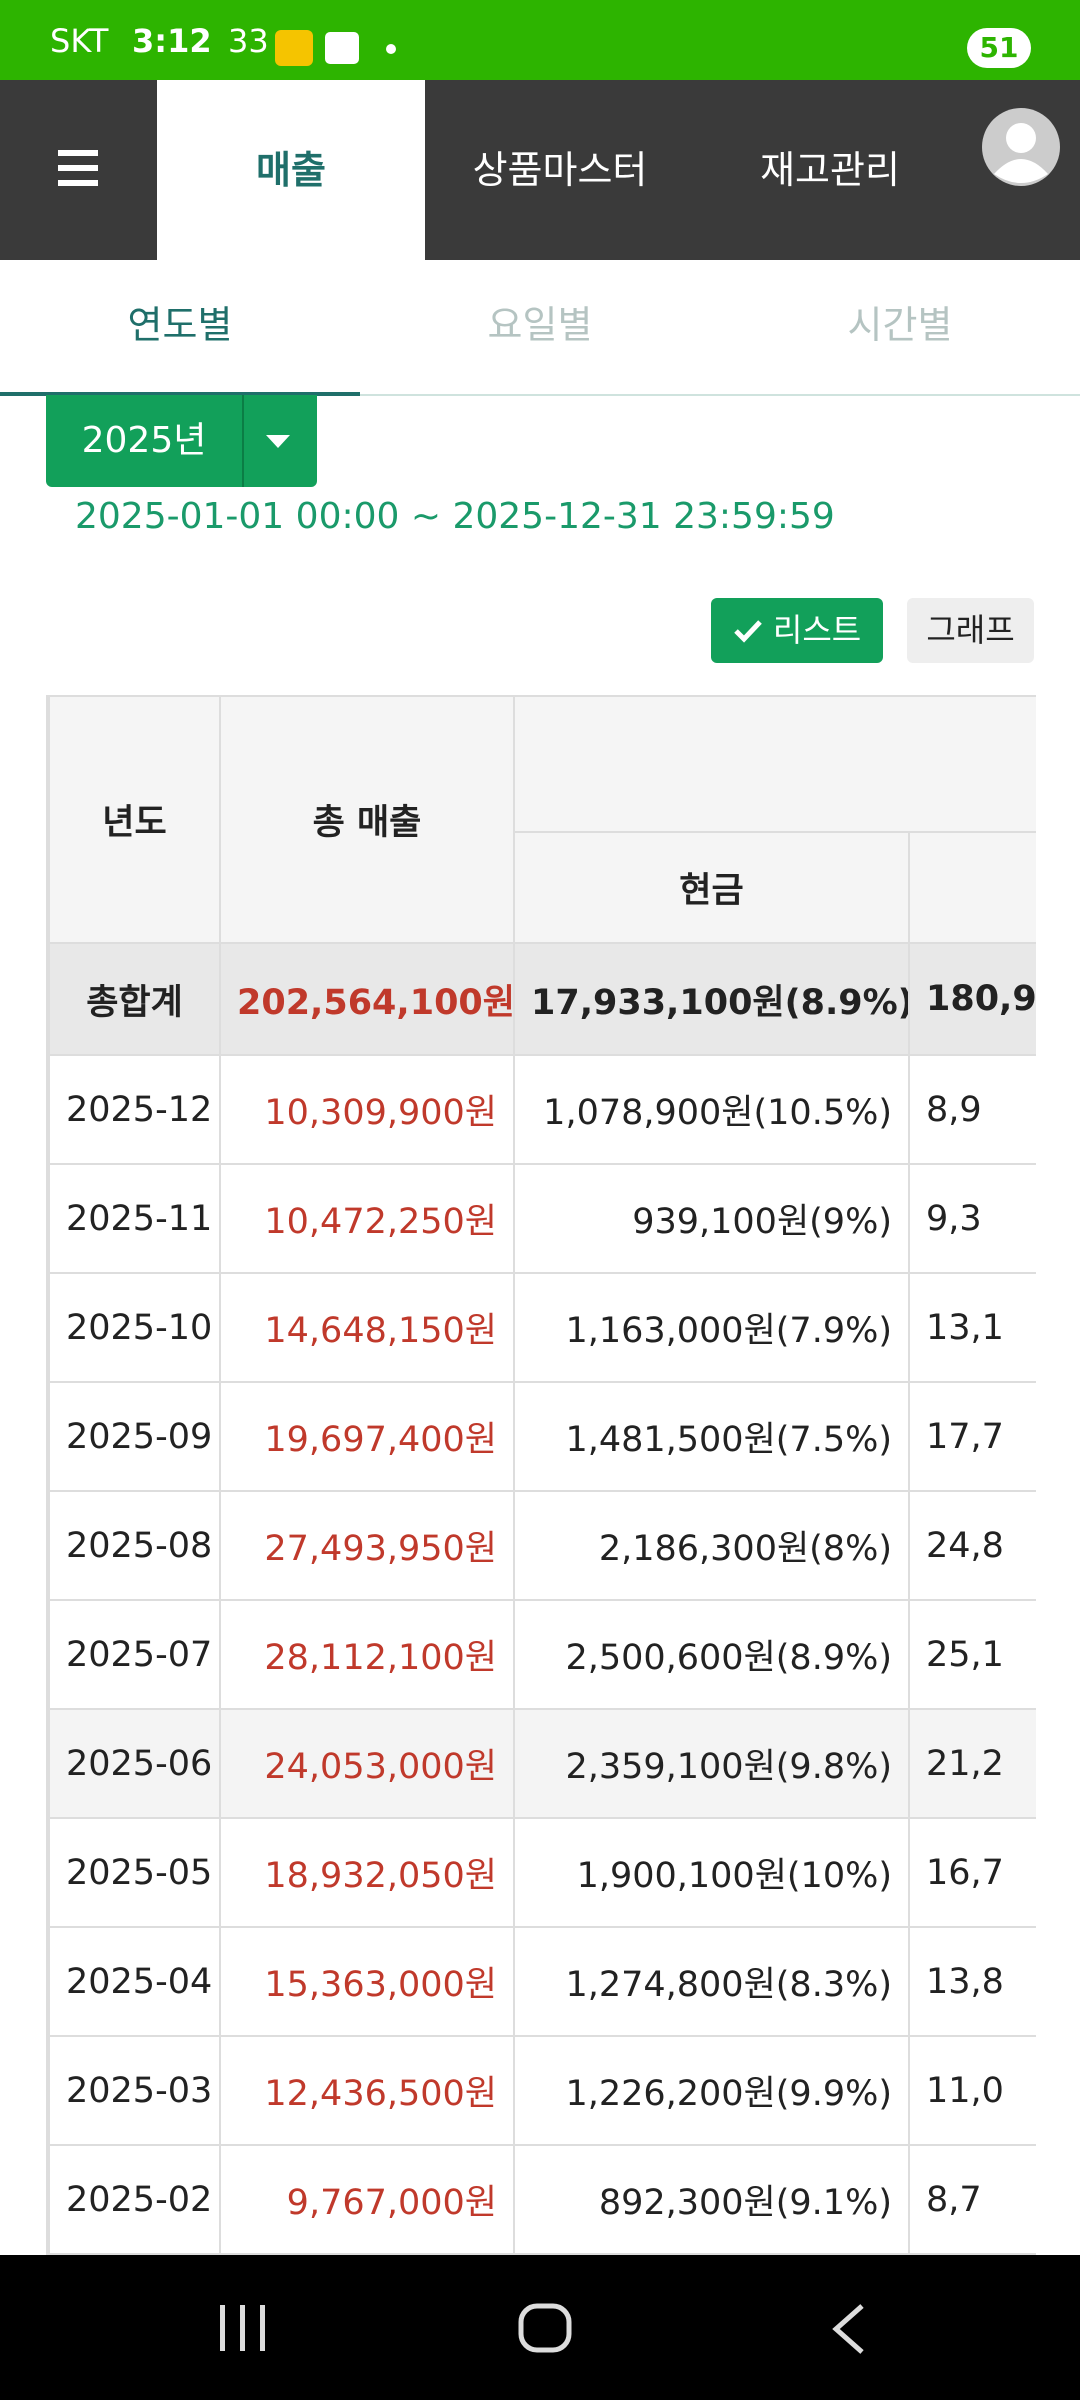 The image size is (1080, 2400). Describe the element at coordinates (367, 819) in the screenshot. I see `header-cell: 총 매출` at that location.